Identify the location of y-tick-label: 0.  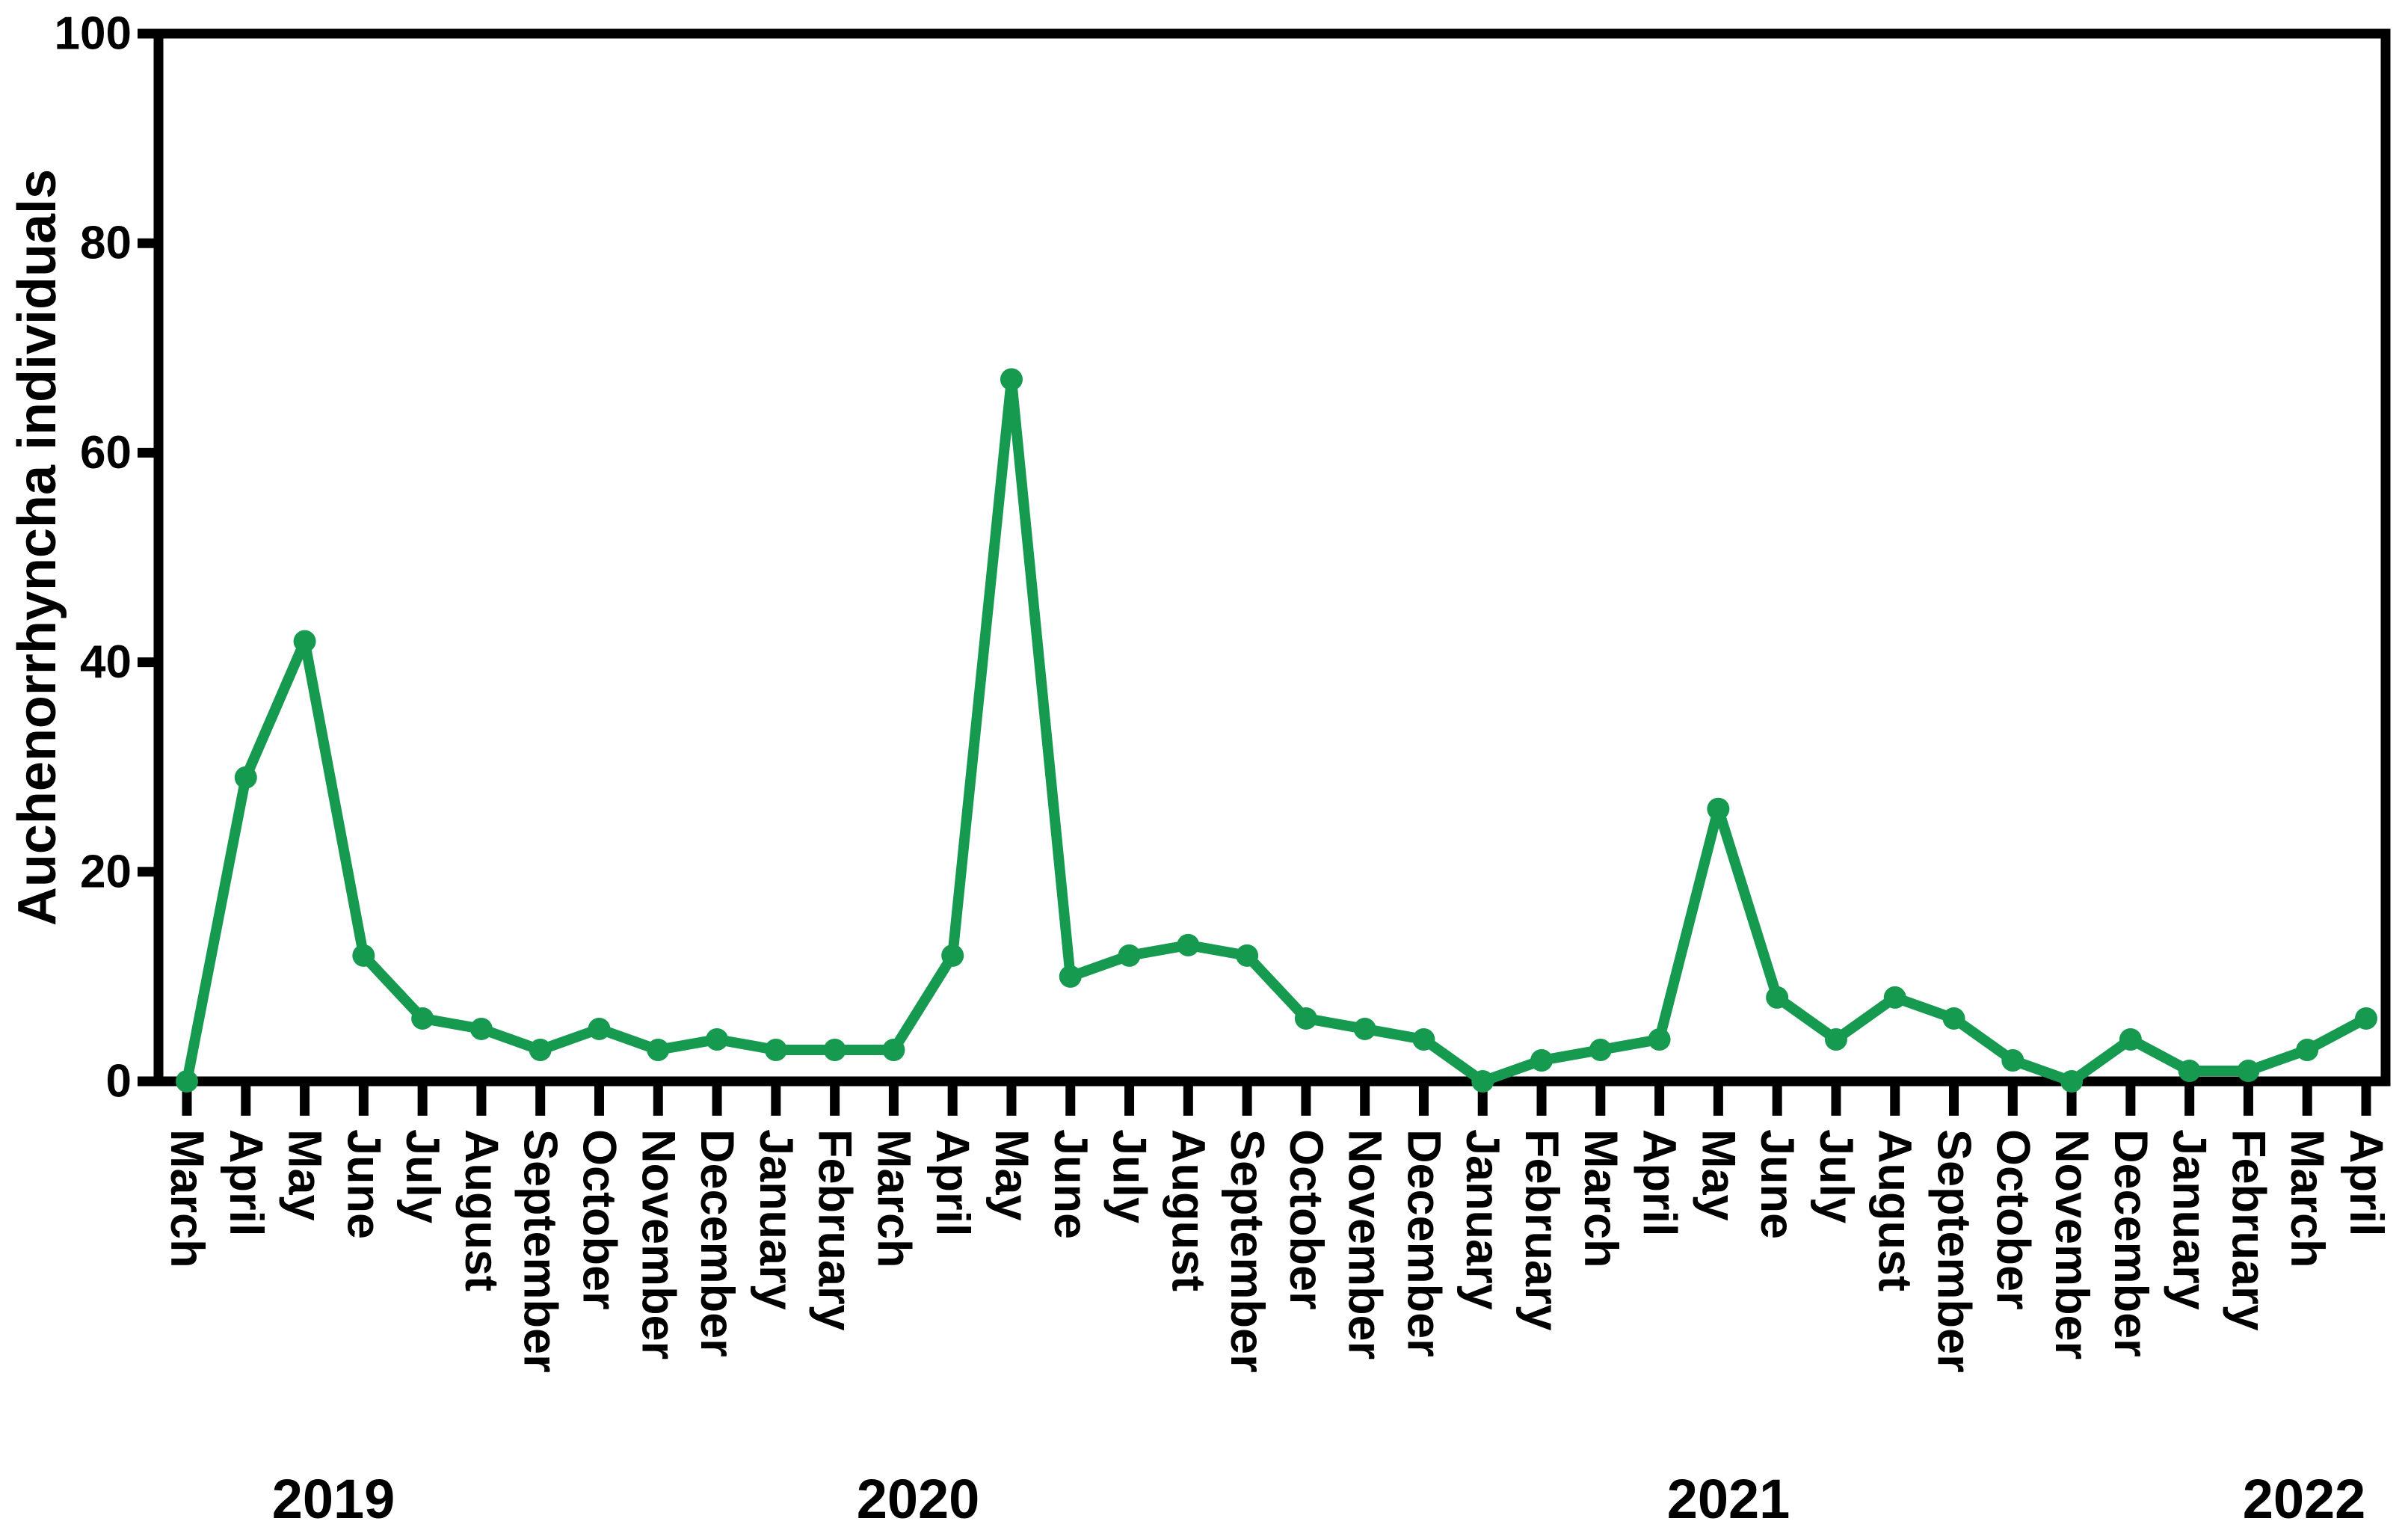
(119, 1082).